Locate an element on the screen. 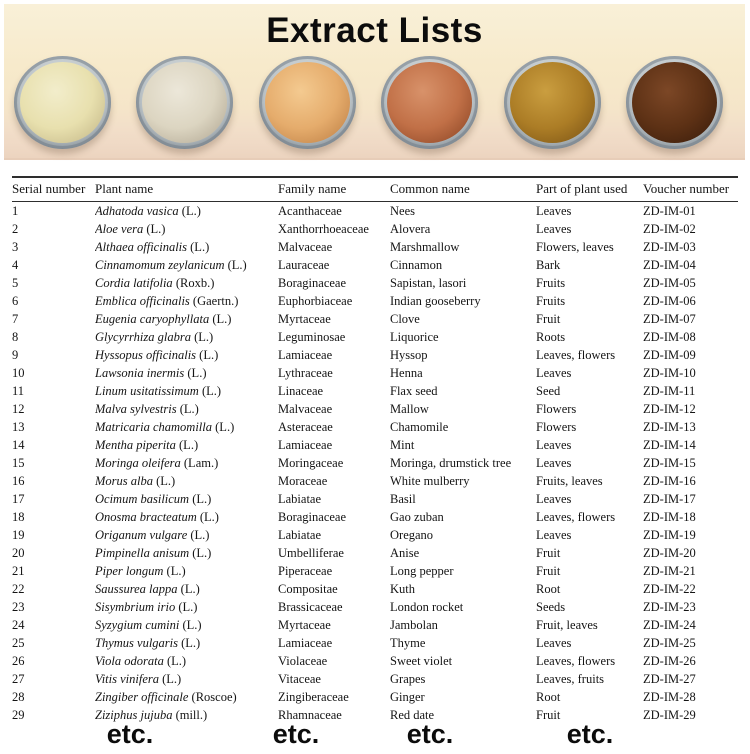 This screenshot has height=754, width=750. plant-part-cell: Roots is located at coordinates (551, 337).